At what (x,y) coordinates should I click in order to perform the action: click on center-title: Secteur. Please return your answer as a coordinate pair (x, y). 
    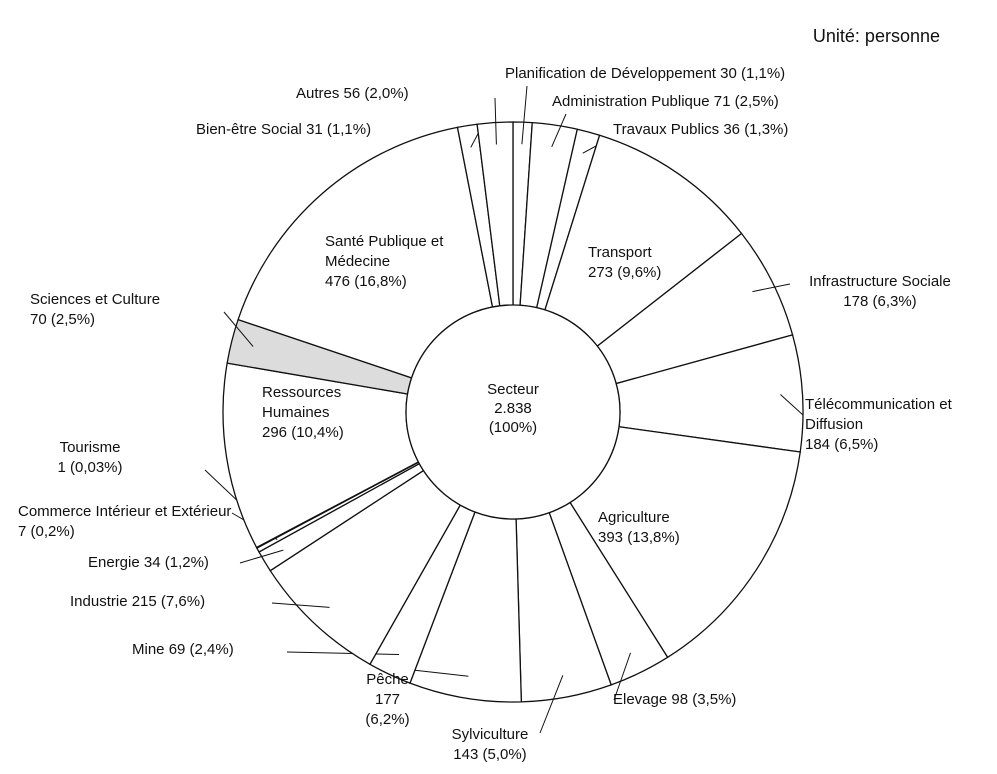
    Looking at the image, I should click on (513, 389).